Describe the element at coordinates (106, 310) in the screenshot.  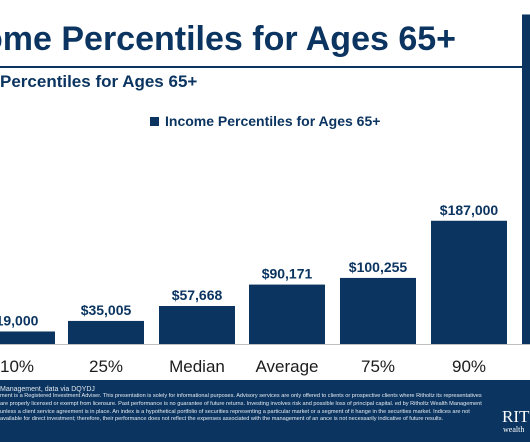
I see `data-label-2: $35,005` at that location.